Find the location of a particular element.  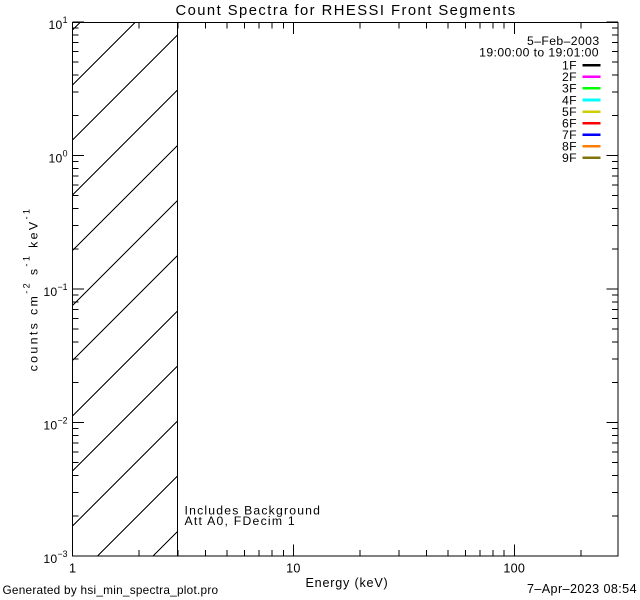

svg-text: 6F is located at coordinates (569, 123).